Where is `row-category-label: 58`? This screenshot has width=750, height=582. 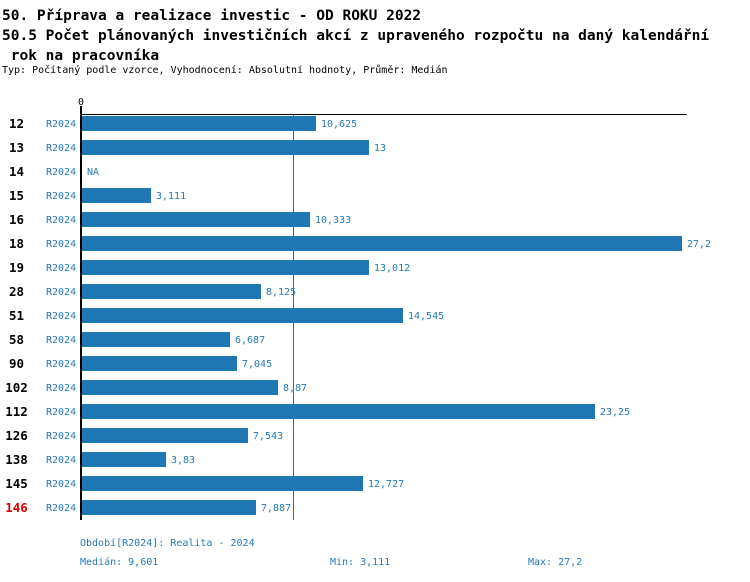
row-category-label: 58 is located at coordinates (16, 339).